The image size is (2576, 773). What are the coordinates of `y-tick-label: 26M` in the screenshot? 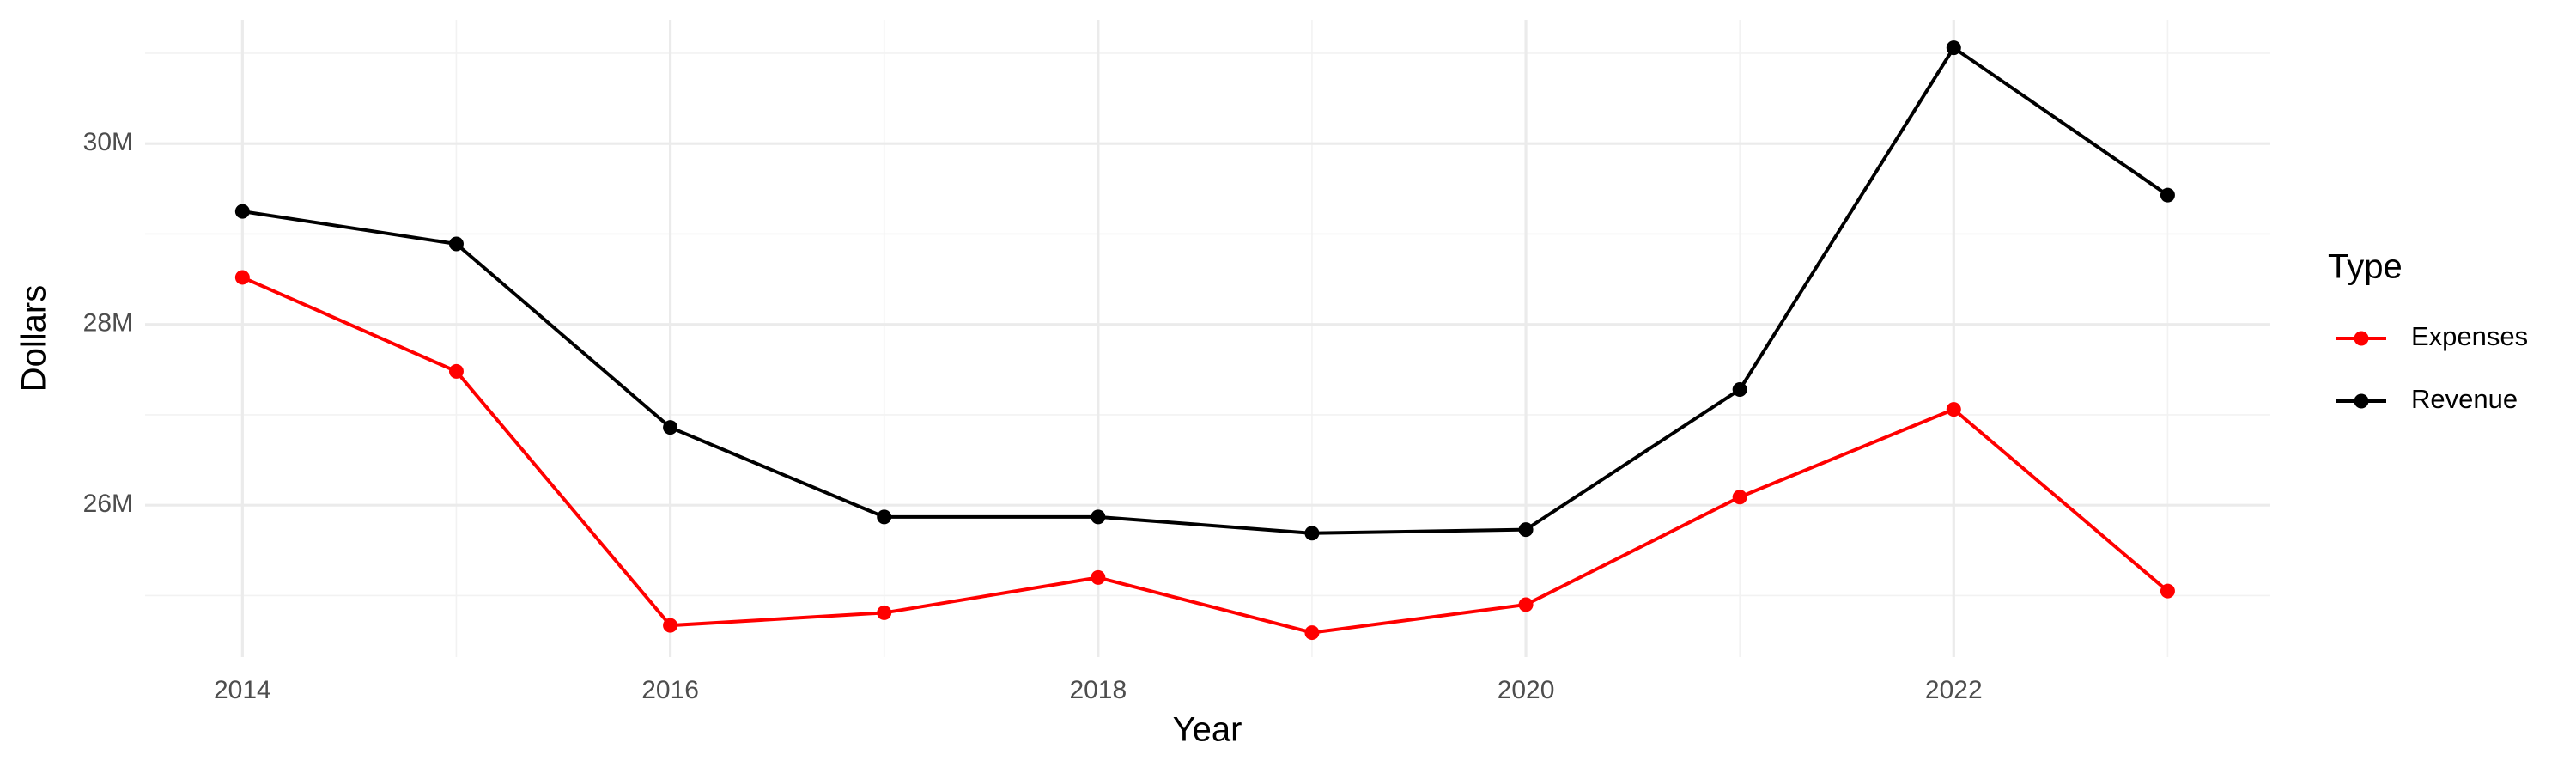 It's located at (108, 504).